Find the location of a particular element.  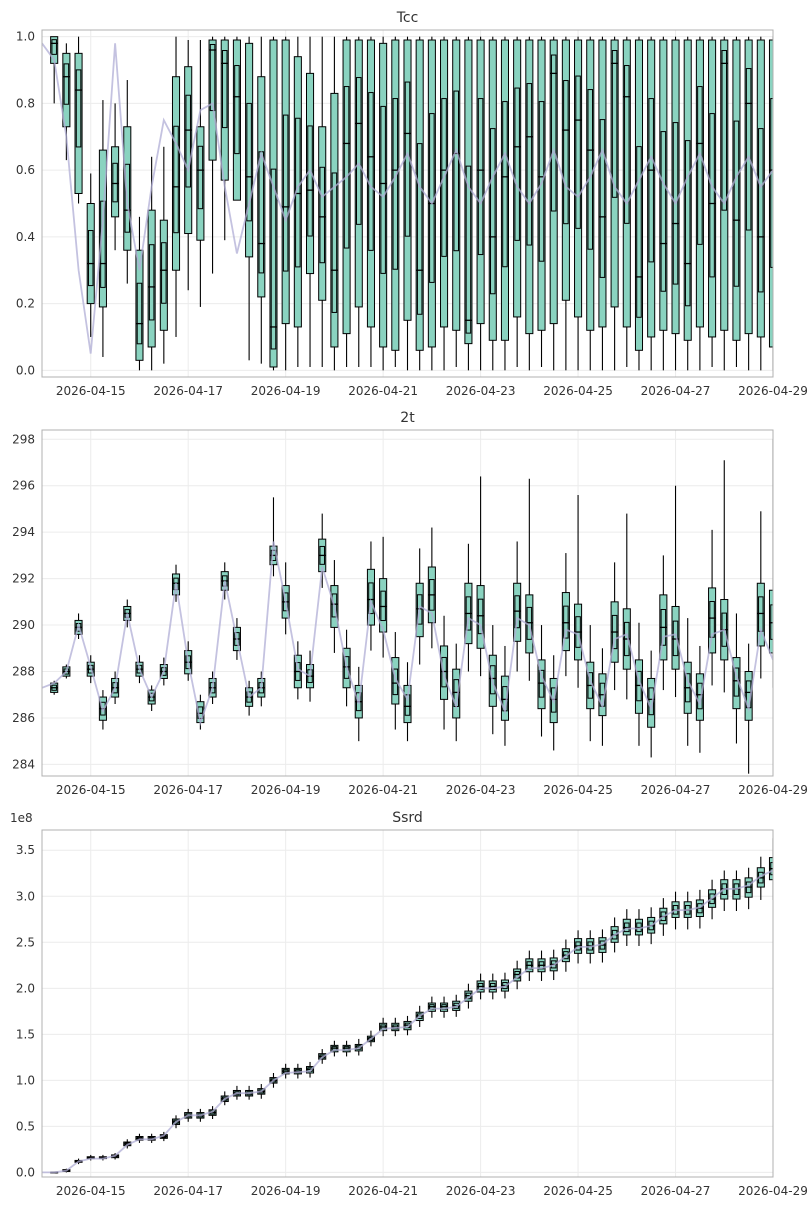

y-tick-label: 296 is located at coordinates (23, 486).